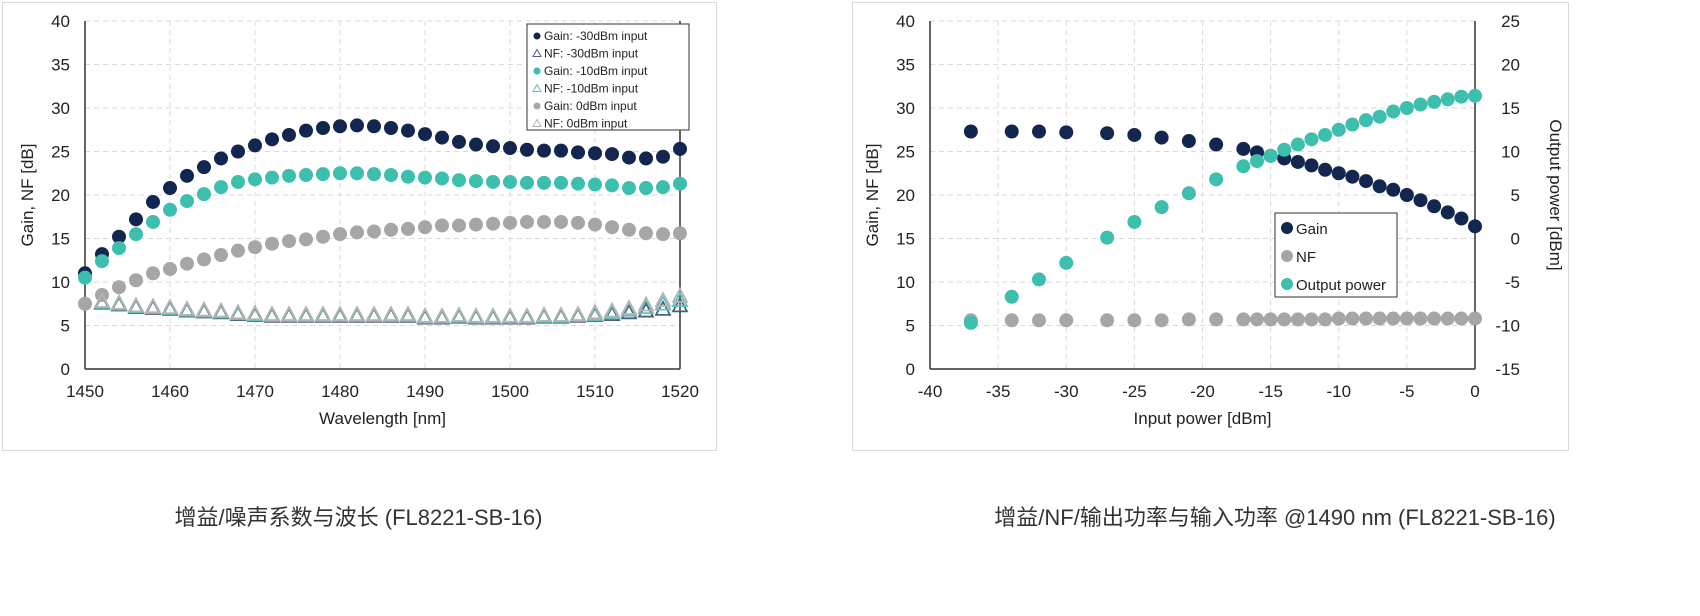 The width and height of the screenshot is (1700, 616). I want to click on x-tick-label: 1460, so click(170, 391).